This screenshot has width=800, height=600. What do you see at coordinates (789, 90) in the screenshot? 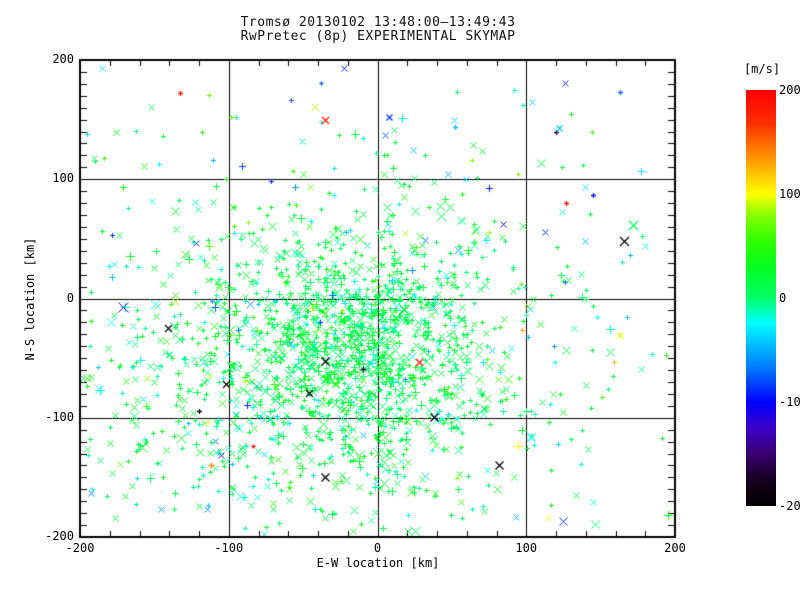
I see `colorbar-tick-label: 200` at bounding box center [789, 90].